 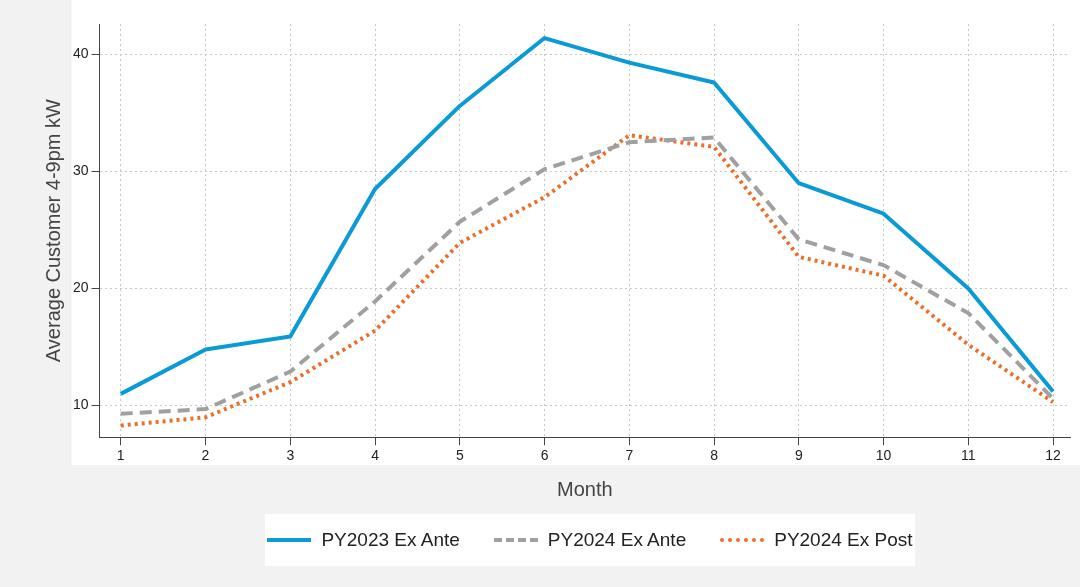 I want to click on legend-label: PY2024 Ex Post, so click(x=843, y=540).